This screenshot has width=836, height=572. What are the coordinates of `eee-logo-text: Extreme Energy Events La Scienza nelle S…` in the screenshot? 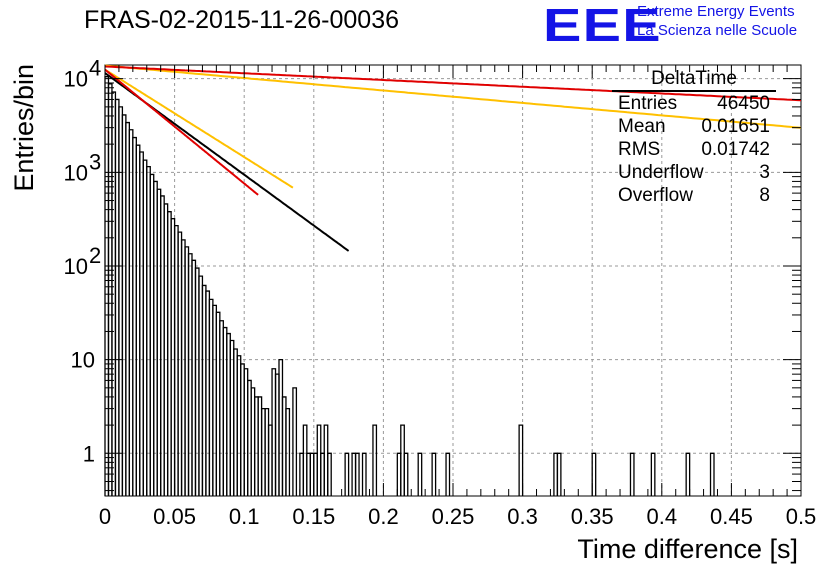 It's located at (717, 21).